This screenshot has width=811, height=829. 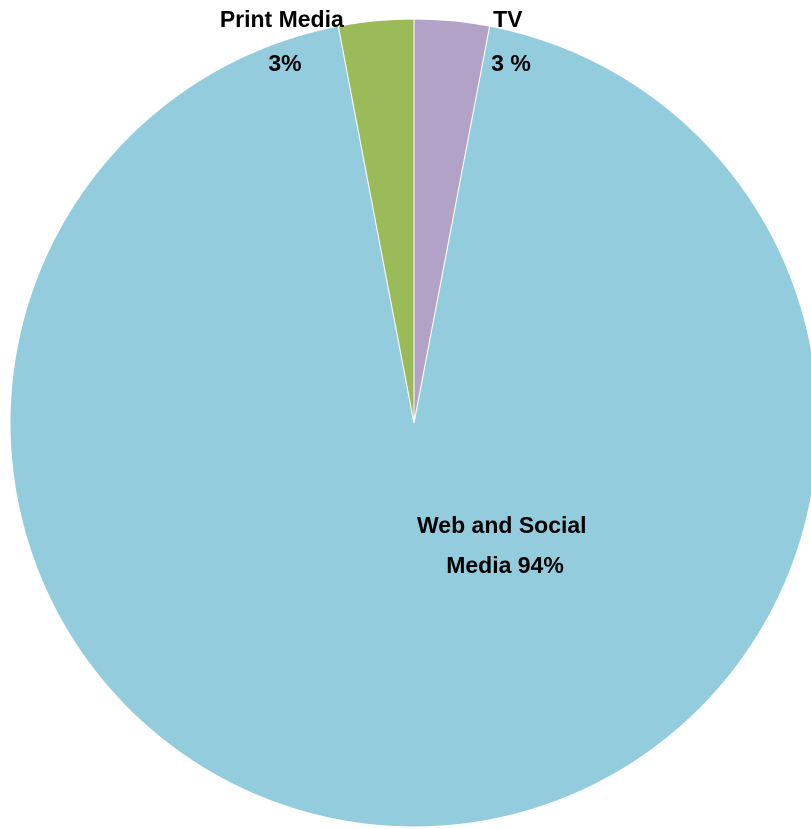 I want to click on slice-label-print-media-name: Print Media, so click(x=282, y=19).